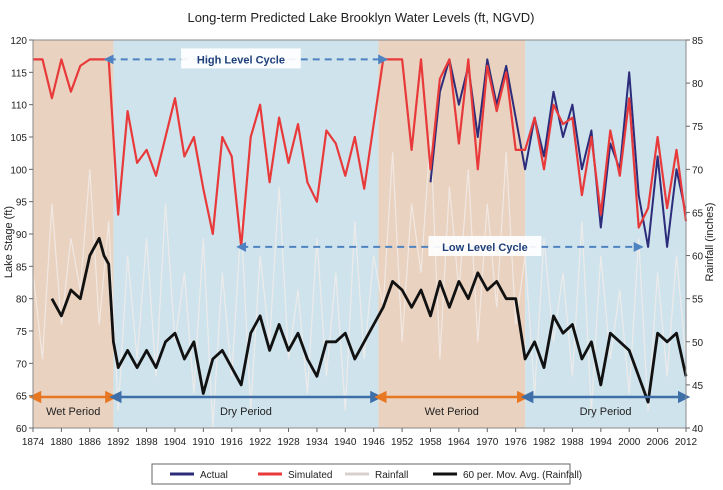  Describe the element at coordinates (118, 442) in the screenshot. I see `x-tick-label: 1892` at that location.